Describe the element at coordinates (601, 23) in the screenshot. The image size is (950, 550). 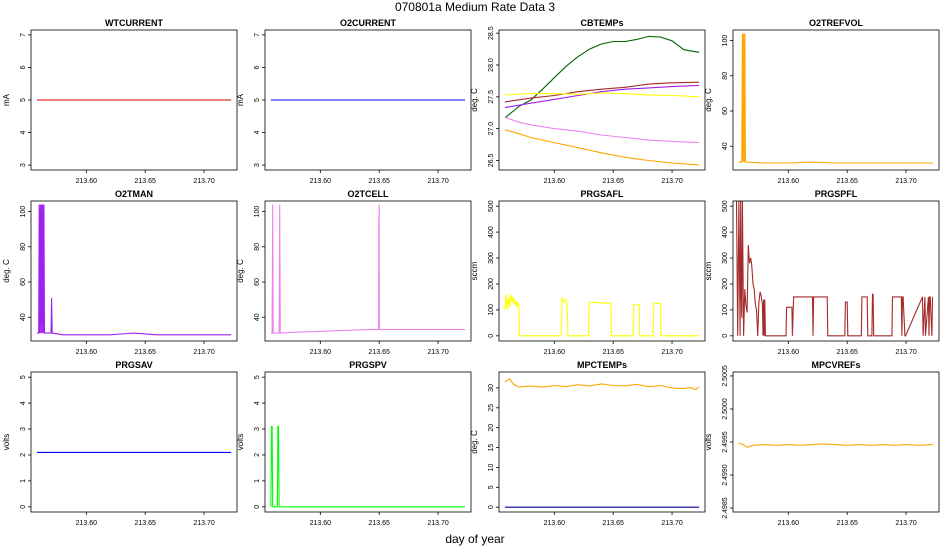
I see `panel-title: CBTEMPs` at that location.